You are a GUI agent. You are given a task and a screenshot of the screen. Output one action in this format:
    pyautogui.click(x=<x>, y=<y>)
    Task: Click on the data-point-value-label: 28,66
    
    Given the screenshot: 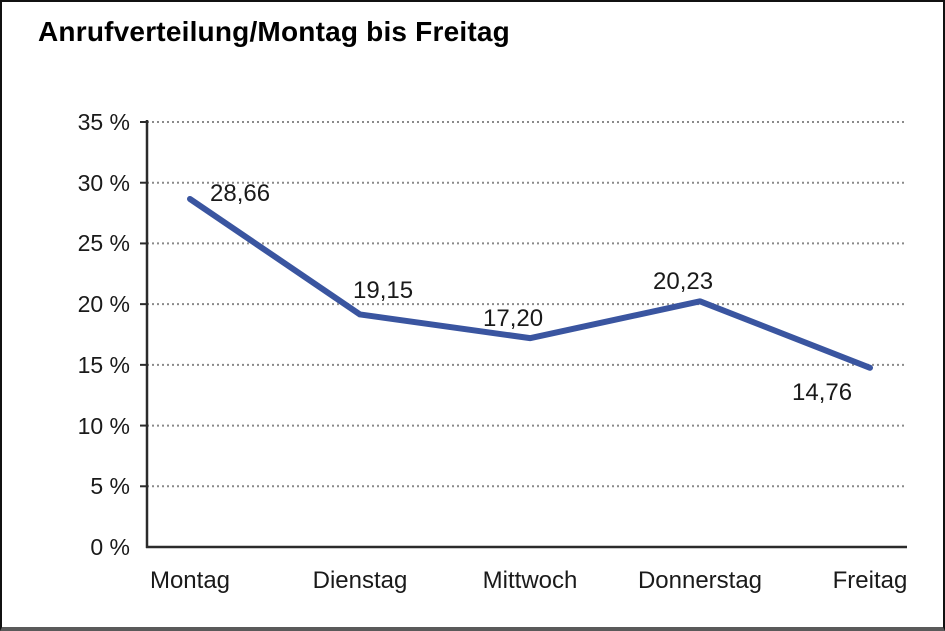 What is the action you would take?
    pyautogui.click(x=240, y=193)
    